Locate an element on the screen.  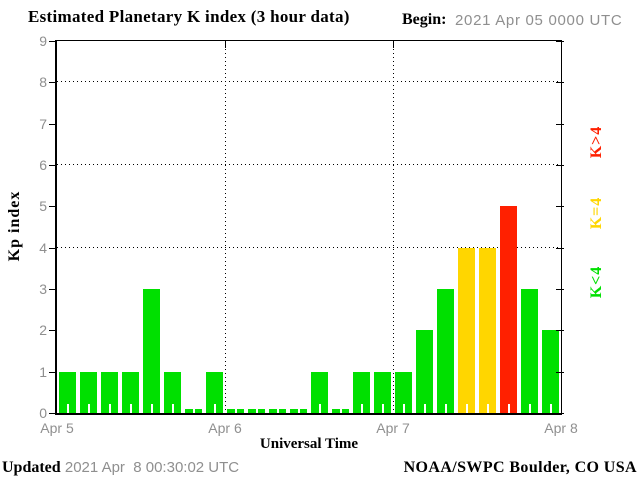
x-axis-title: Universal Time is located at coordinates (309, 444).